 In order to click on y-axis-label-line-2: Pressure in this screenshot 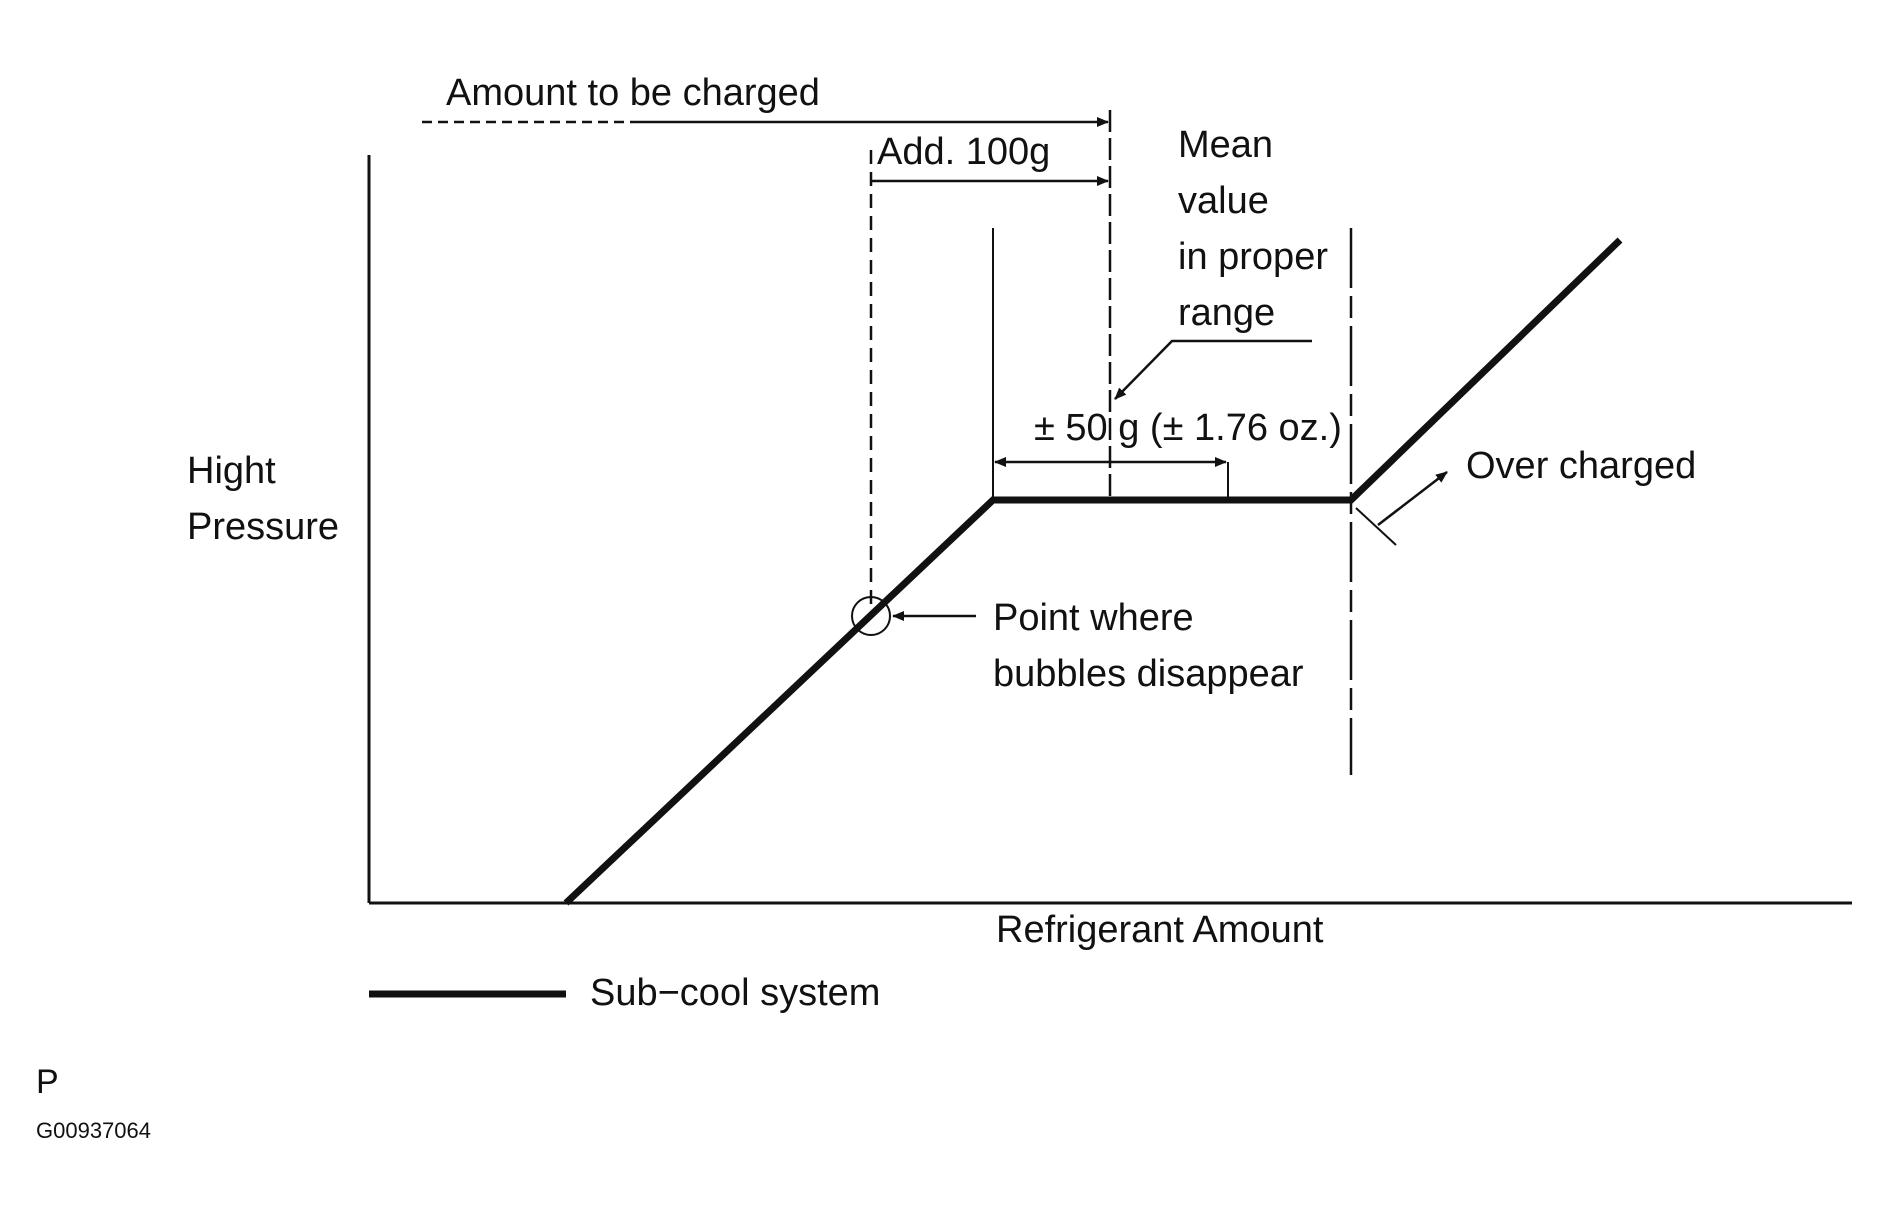, I will do `click(263, 527)`.